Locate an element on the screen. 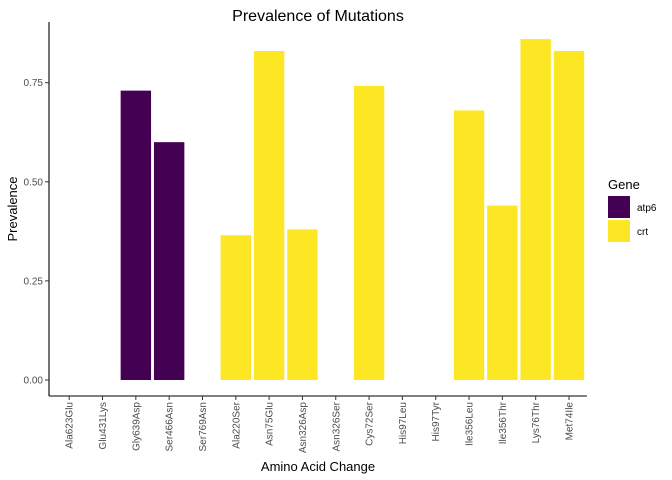 Image resolution: width=672 pixels, height=480 pixels. bar-met74ile is located at coordinates (569, 215).